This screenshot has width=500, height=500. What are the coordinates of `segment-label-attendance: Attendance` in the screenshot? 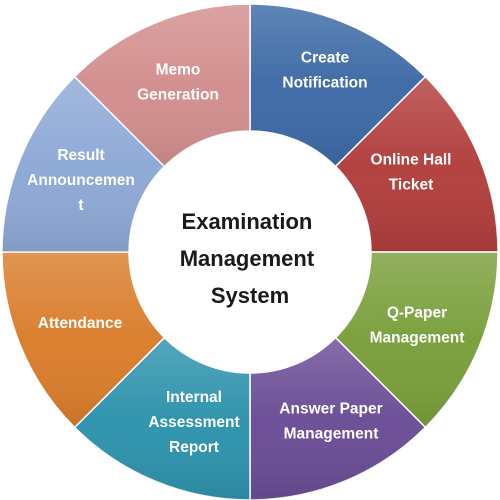 It's located at (80, 323).